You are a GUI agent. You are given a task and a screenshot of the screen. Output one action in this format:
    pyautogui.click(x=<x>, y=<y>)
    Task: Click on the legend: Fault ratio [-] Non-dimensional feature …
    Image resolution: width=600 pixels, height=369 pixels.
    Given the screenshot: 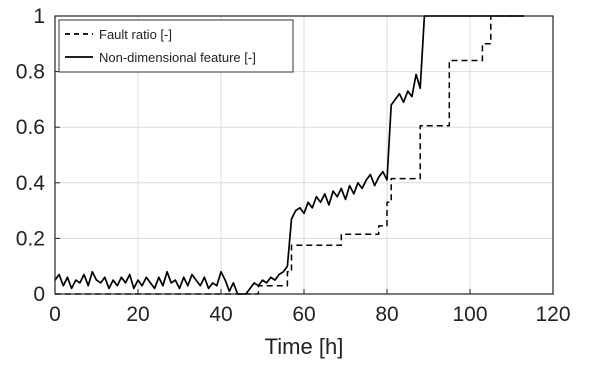 What is the action you would take?
    pyautogui.click(x=176, y=46)
    